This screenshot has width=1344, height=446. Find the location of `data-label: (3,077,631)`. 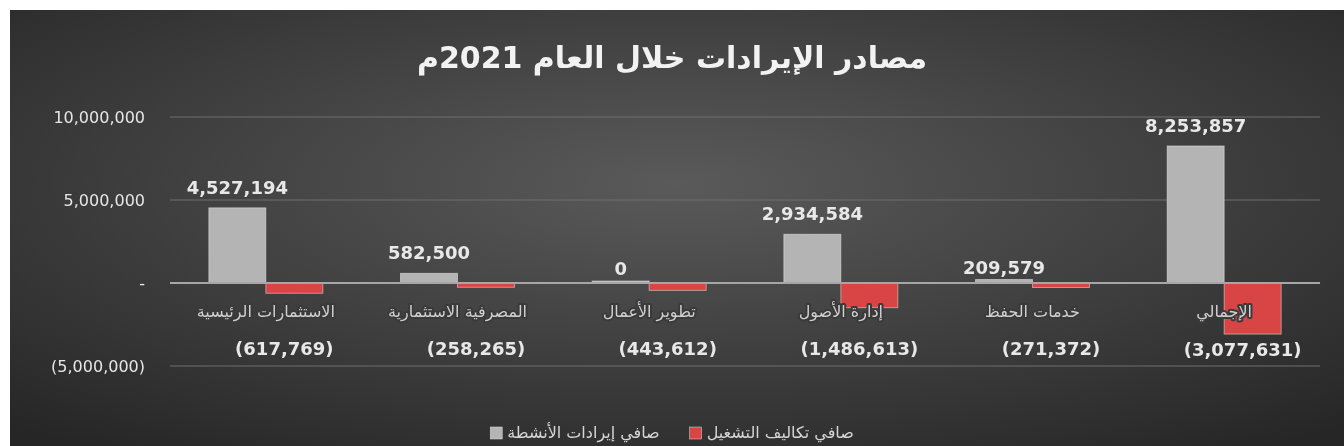

data-label: (3,077,631) is located at coordinates (1242, 350).